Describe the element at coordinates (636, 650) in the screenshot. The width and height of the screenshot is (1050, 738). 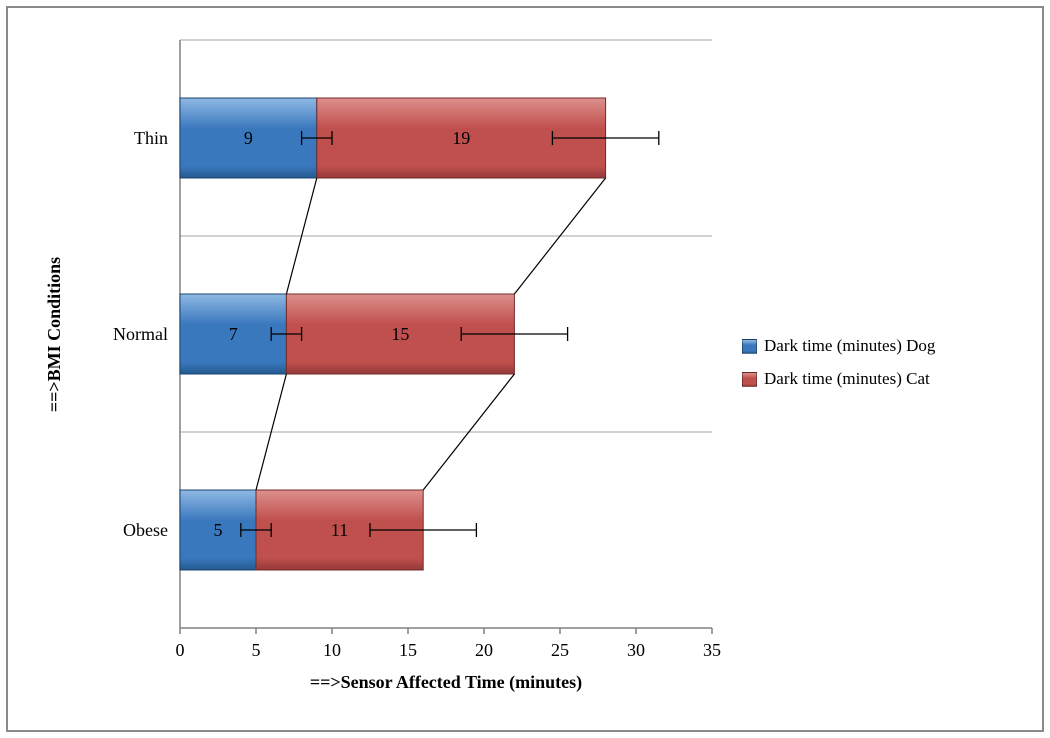
I see `x-tick-label: 30` at that location.